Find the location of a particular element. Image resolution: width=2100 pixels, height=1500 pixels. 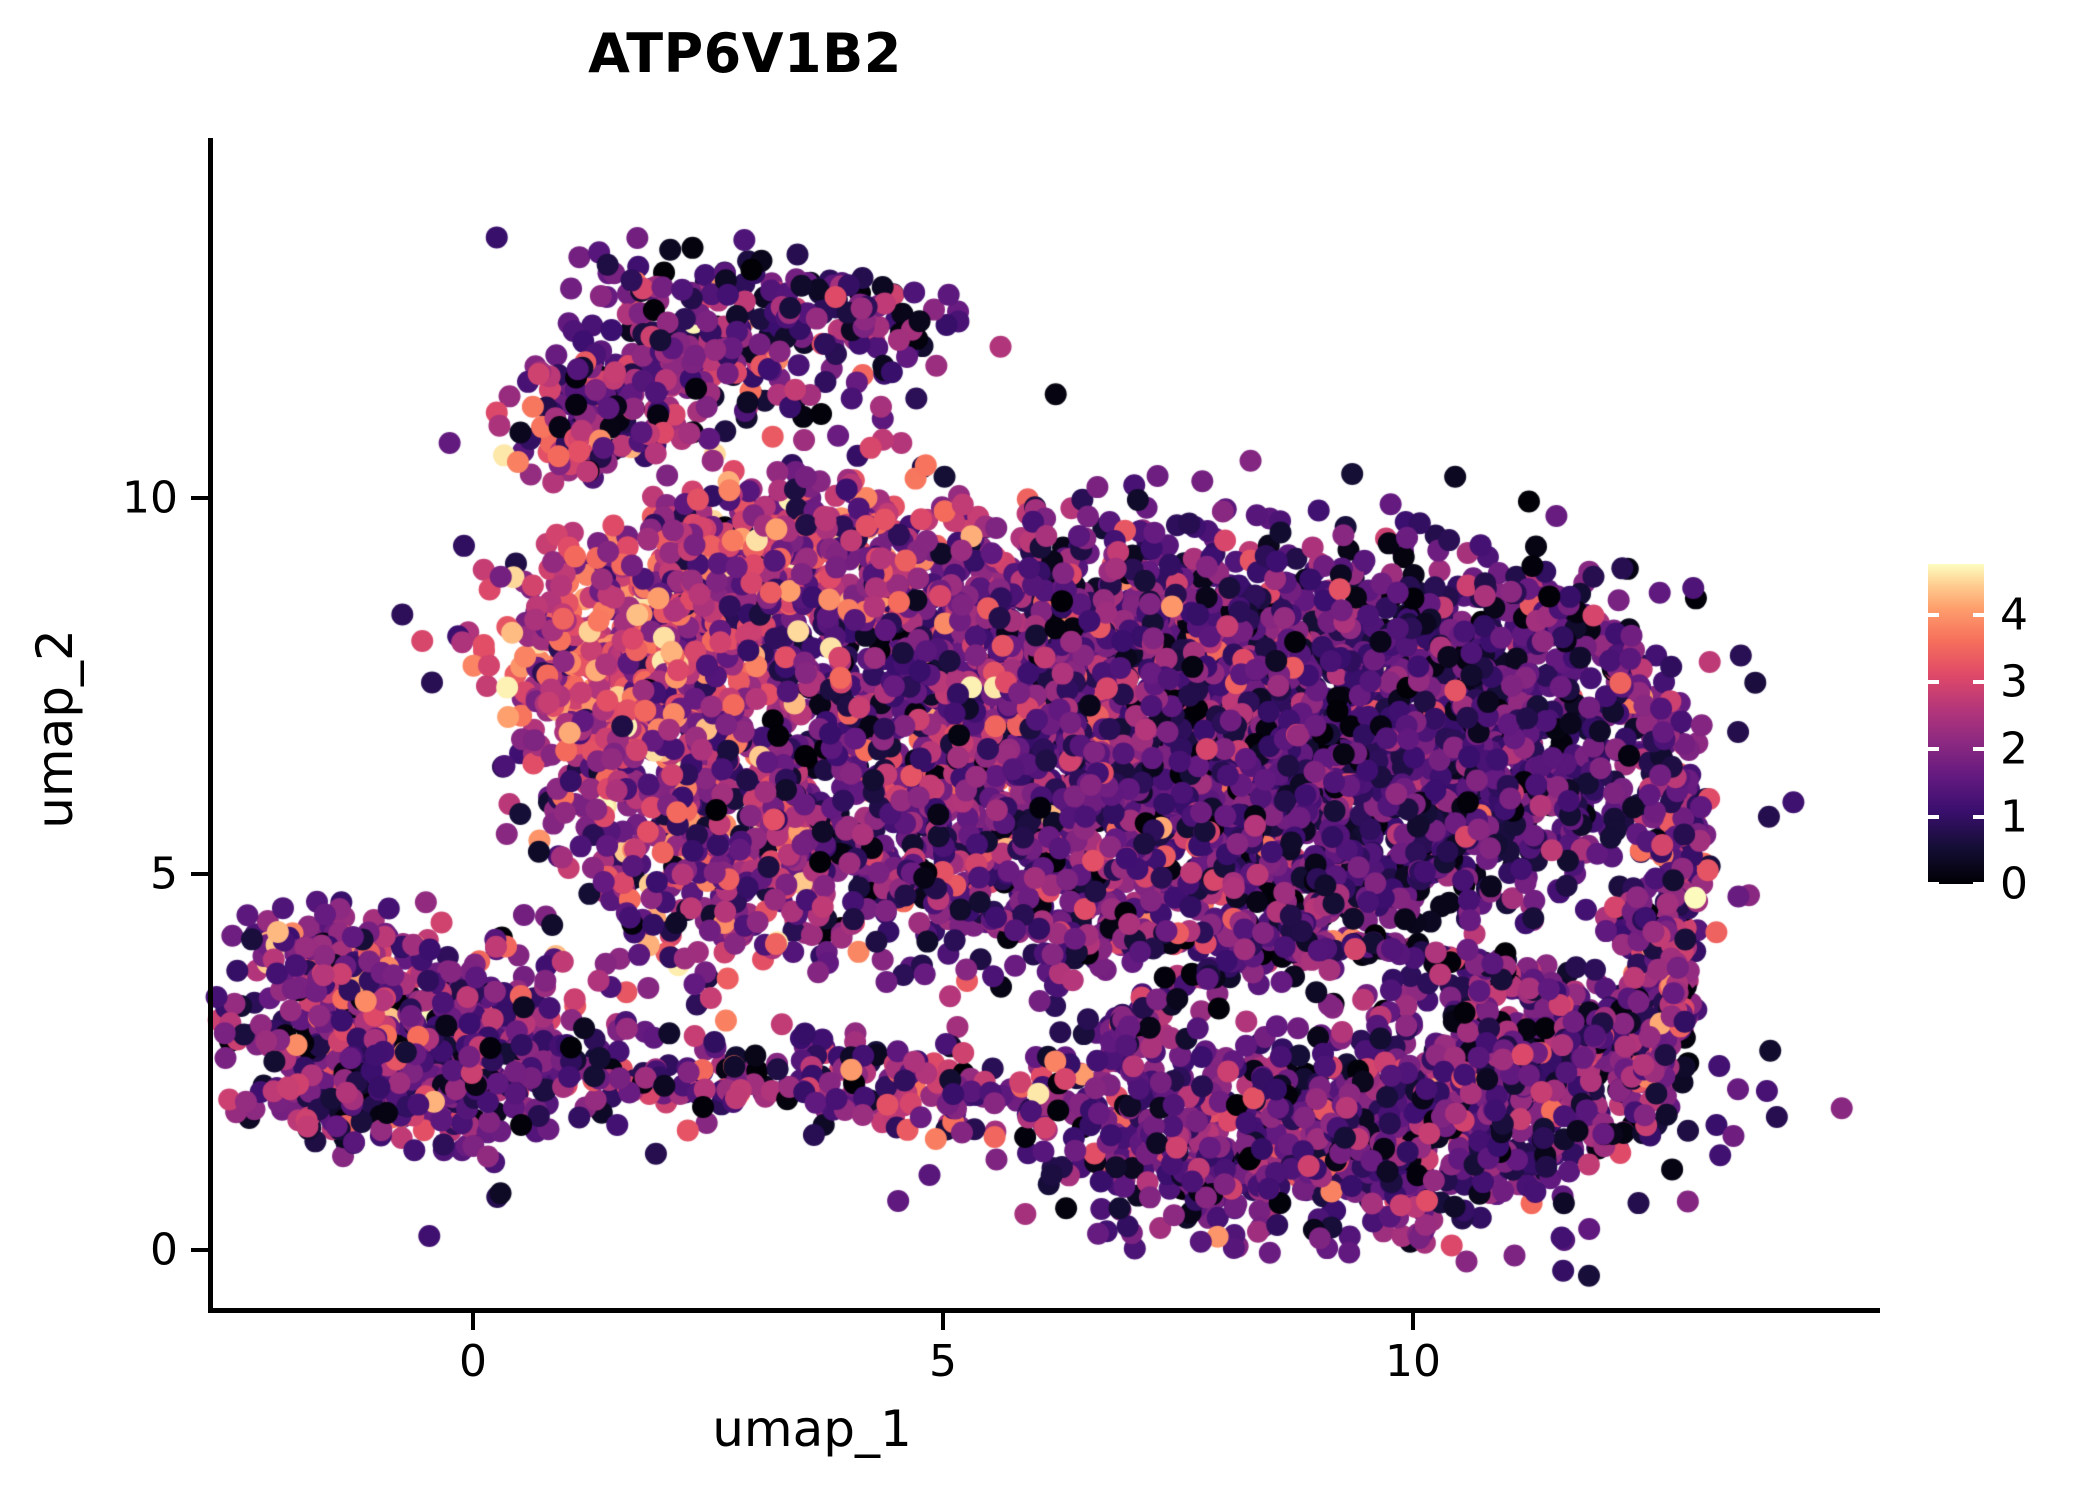

colorbar-tick-label: 1 is located at coordinates (2014, 817).